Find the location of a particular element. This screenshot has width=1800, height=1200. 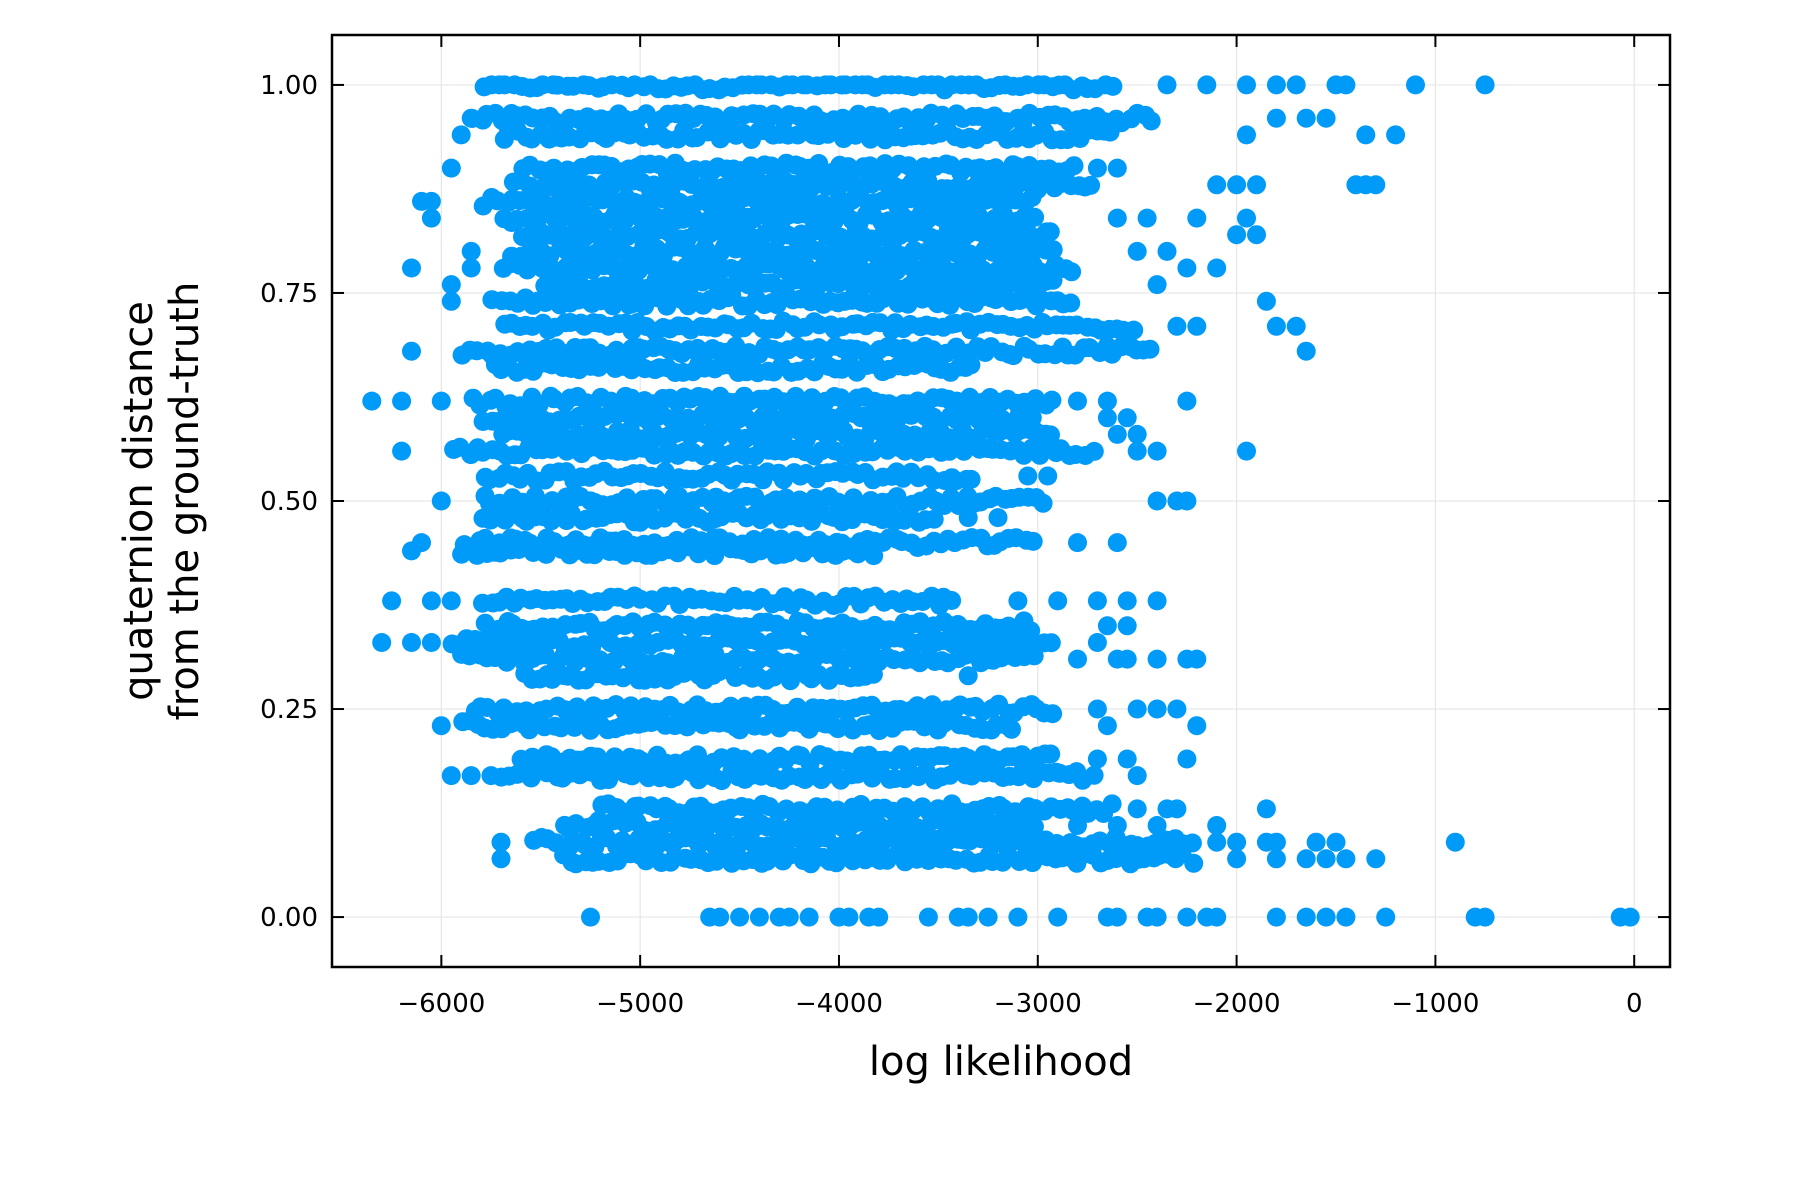

y-axis-label-line-2: from the ground-truth is located at coordinates (185, 501).